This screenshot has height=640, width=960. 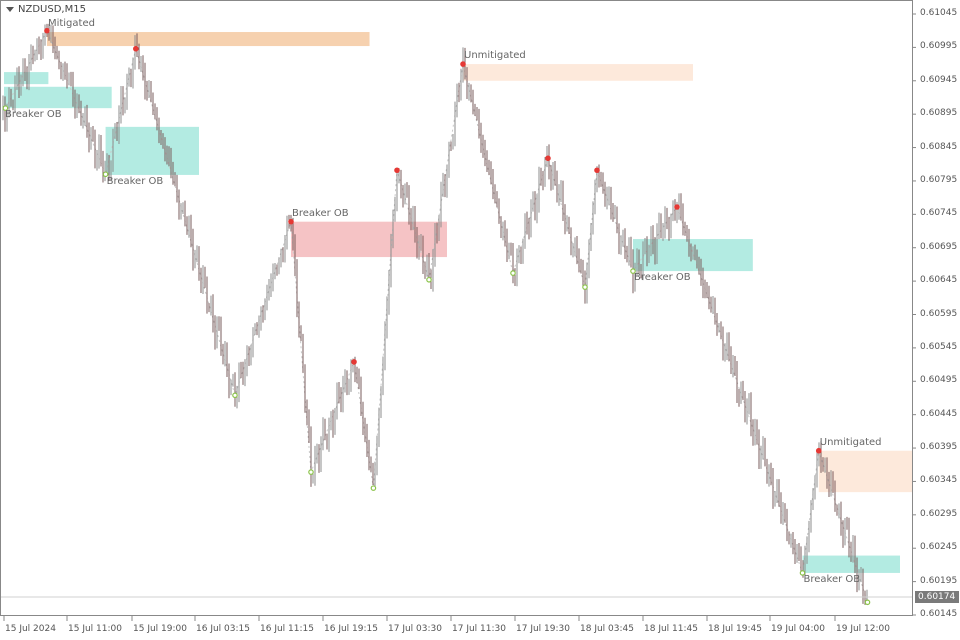 I want to click on y-tick-label: 0.60795, so click(x=939, y=179).